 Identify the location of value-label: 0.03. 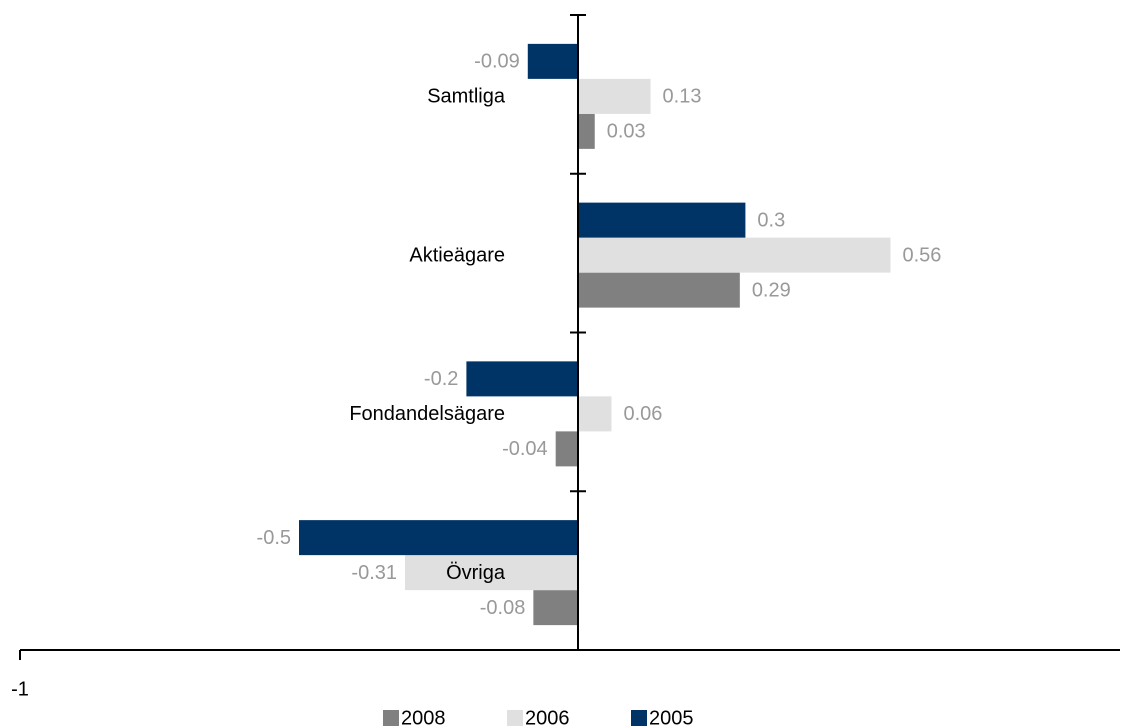
(626, 132).